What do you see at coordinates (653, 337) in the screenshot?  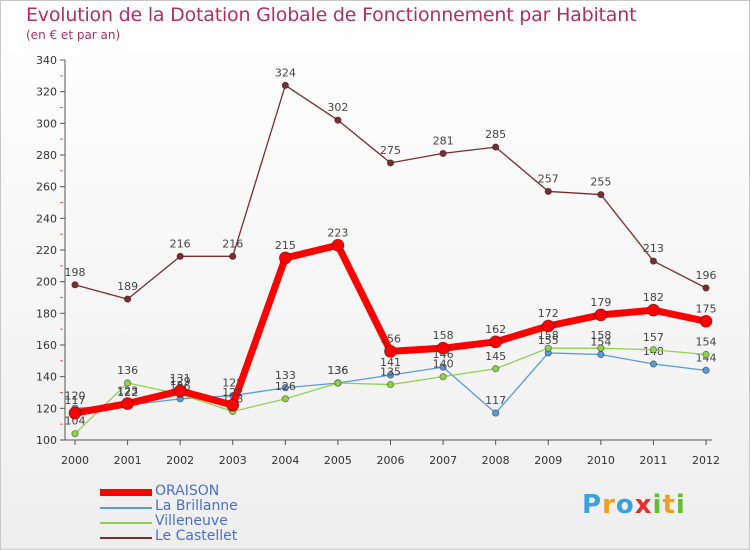 I see `data-label-villeneuve: 157` at bounding box center [653, 337].